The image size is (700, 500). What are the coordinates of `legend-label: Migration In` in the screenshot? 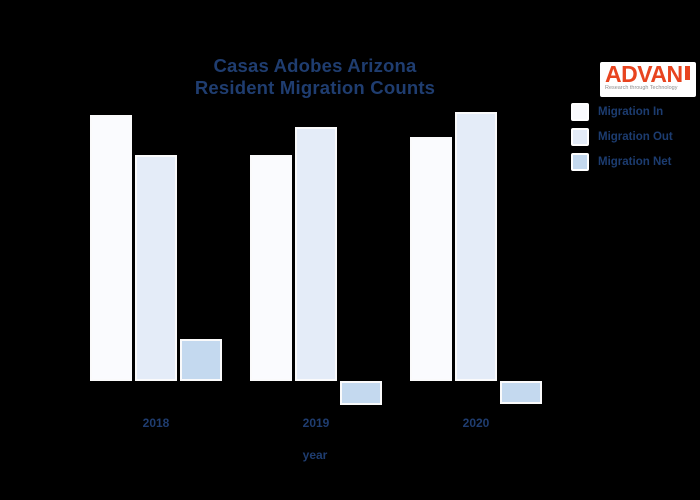 It's located at (631, 112).